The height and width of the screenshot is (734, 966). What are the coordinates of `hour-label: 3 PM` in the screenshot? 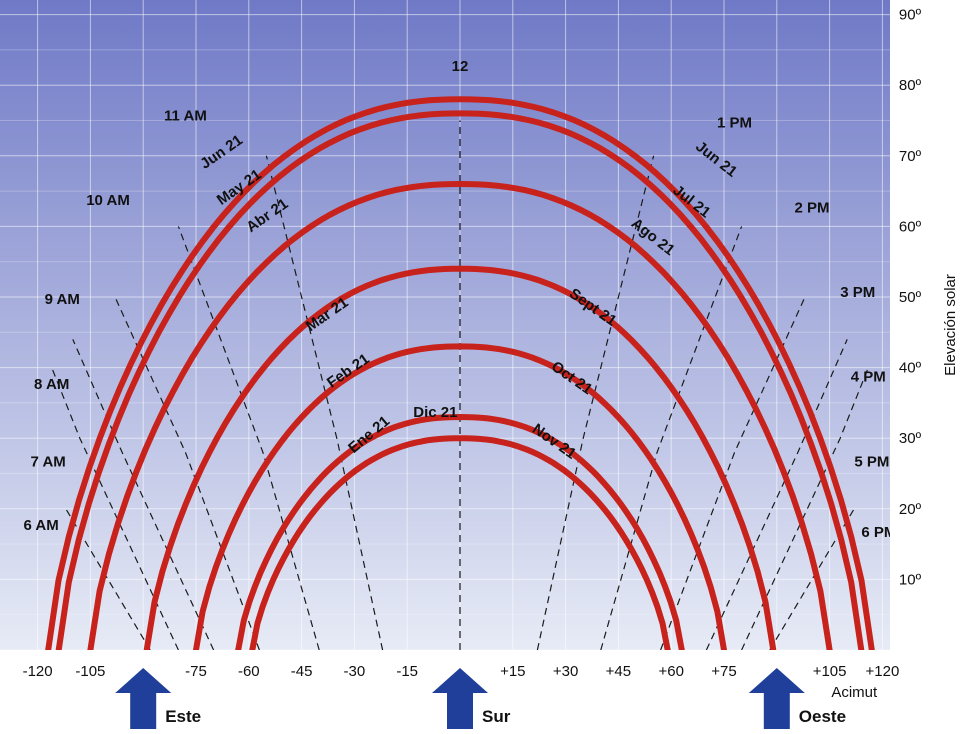 It's located at (857, 292).